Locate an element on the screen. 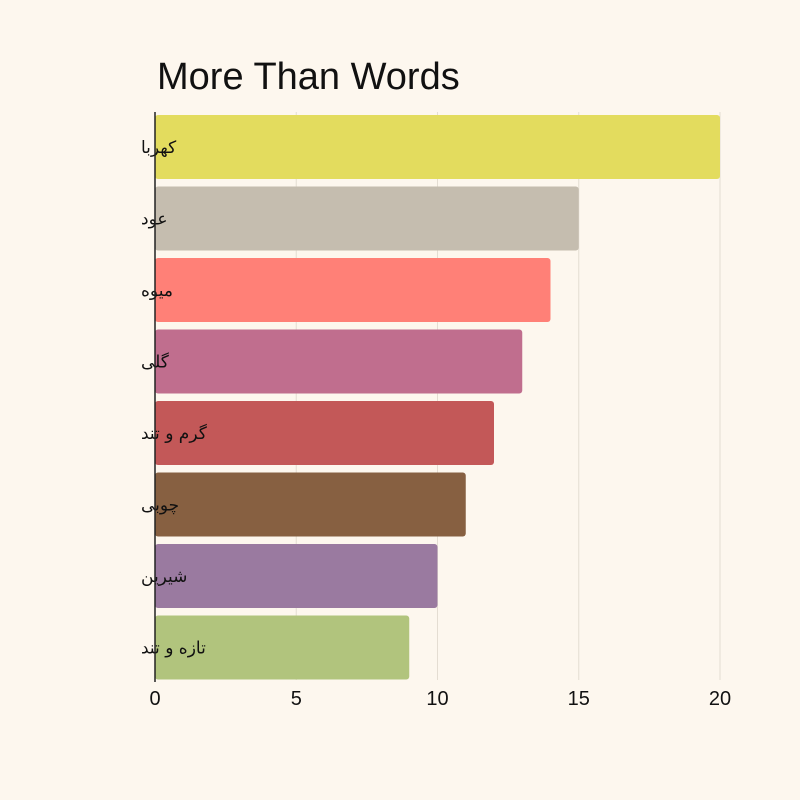  x-tick-label: 15 is located at coordinates (579, 699).